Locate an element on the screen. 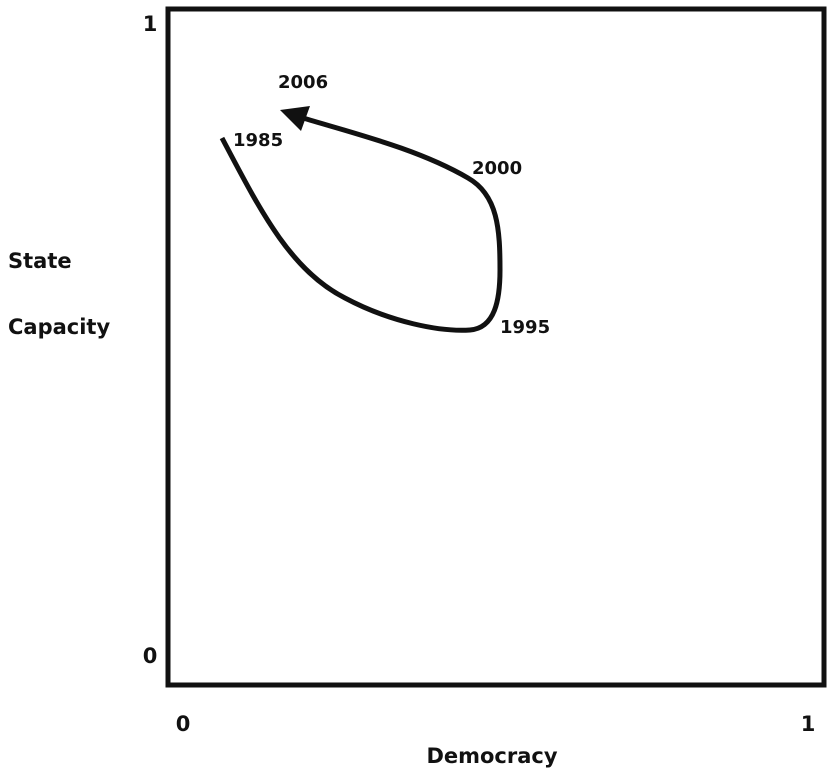 This screenshot has width=828, height=775. x-tick-label: 0 is located at coordinates (183, 724).